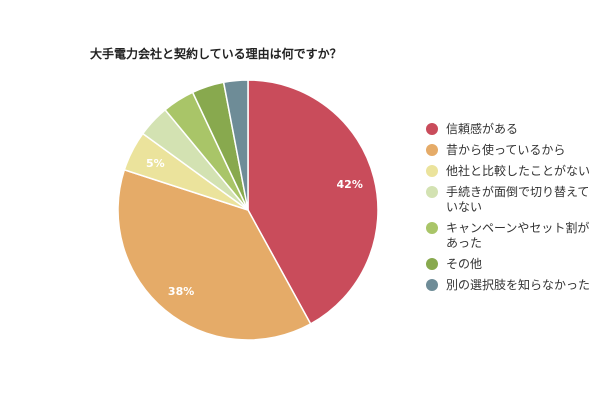 Image resolution: width=600 pixels, height=400 pixels. Describe the element at coordinates (517, 191) in the screenshot. I see `legend-label: 手続きが面倒で切り替えて` at that location.